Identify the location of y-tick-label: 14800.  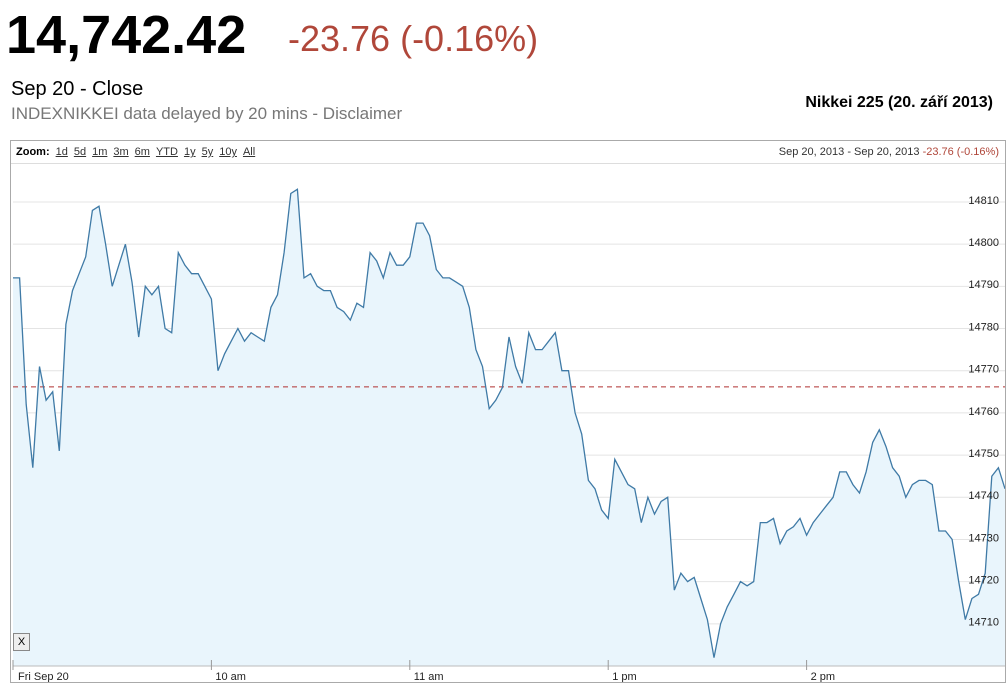
(983, 243).